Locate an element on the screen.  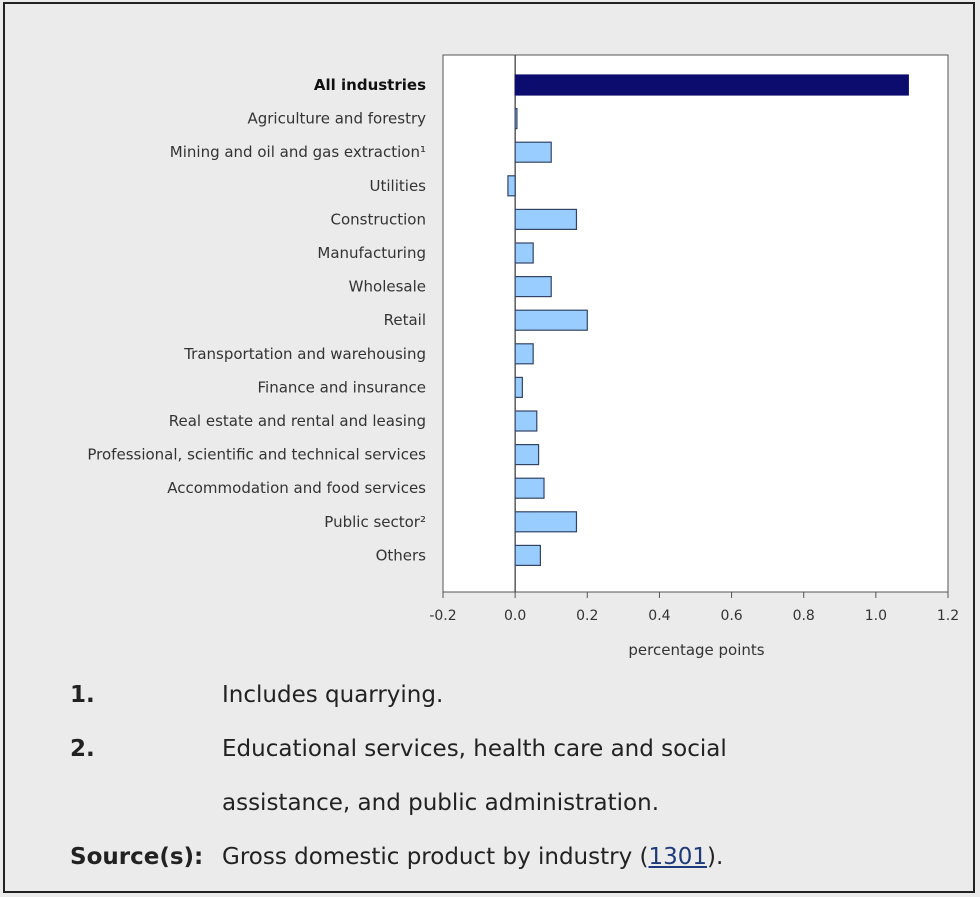
category-label-4: Construction is located at coordinates (378, 219).